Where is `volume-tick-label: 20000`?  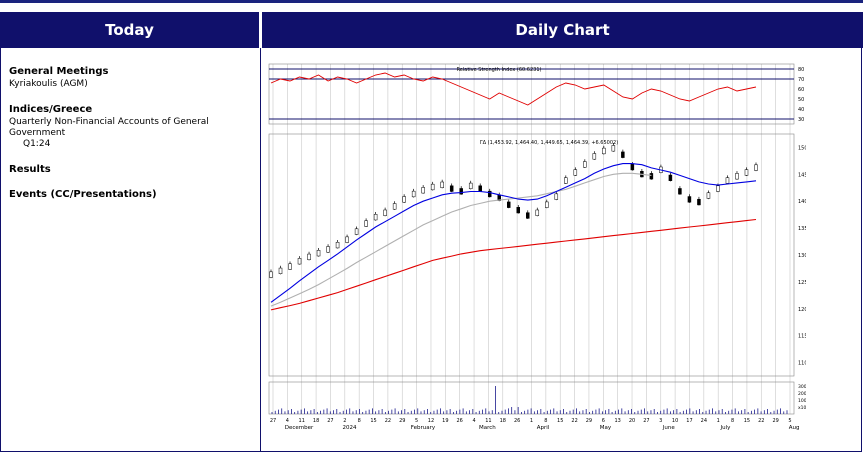 volume-tick-label: 20000 is located at coordinates (802, 394).